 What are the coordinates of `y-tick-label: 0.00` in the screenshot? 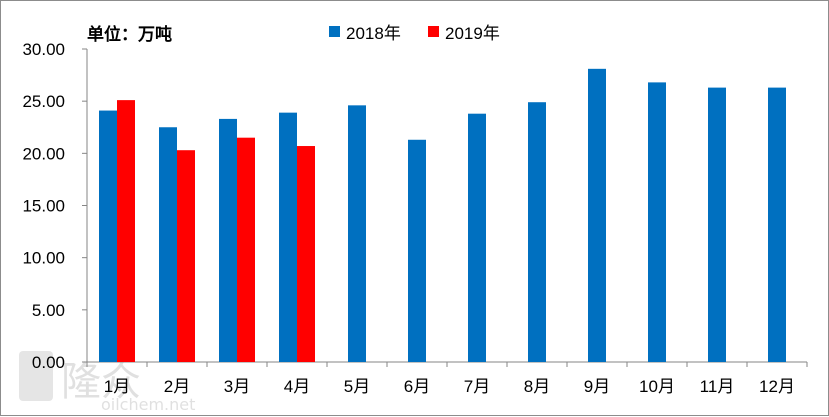 It's located at (48, 362).